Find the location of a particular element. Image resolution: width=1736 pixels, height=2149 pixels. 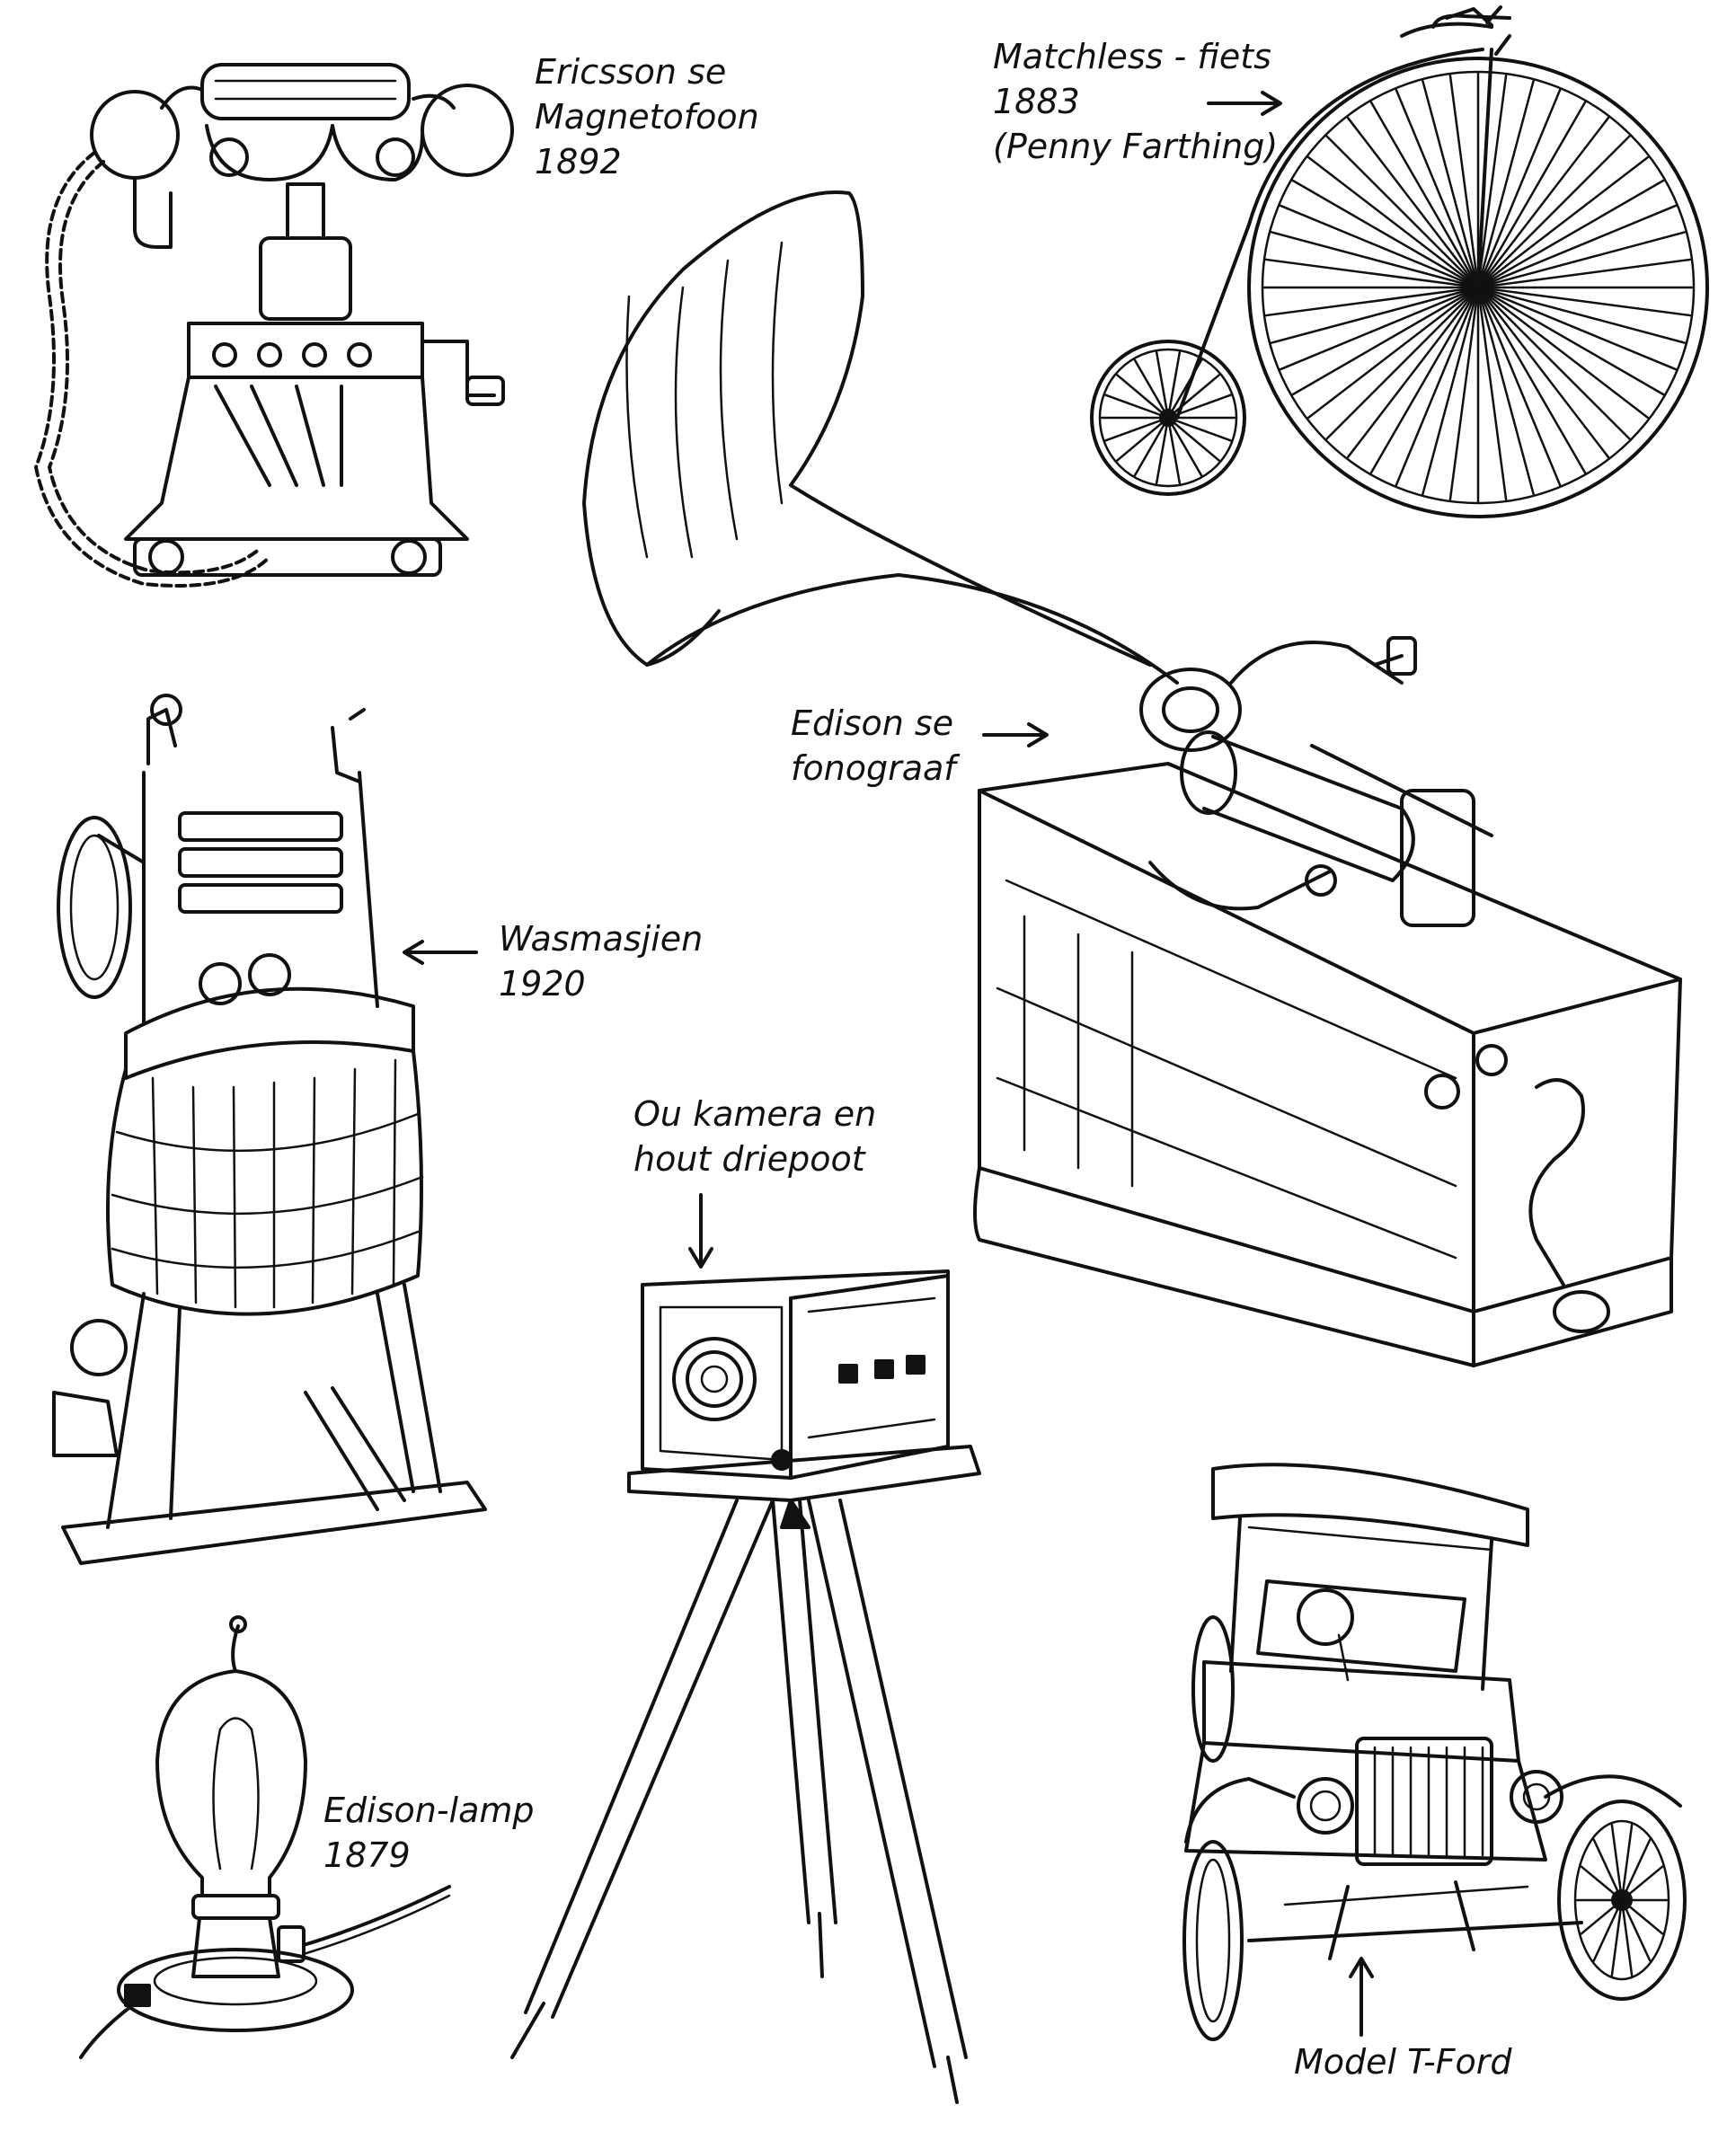

arrow-up-icon is located at coordinates (1361, 1997).